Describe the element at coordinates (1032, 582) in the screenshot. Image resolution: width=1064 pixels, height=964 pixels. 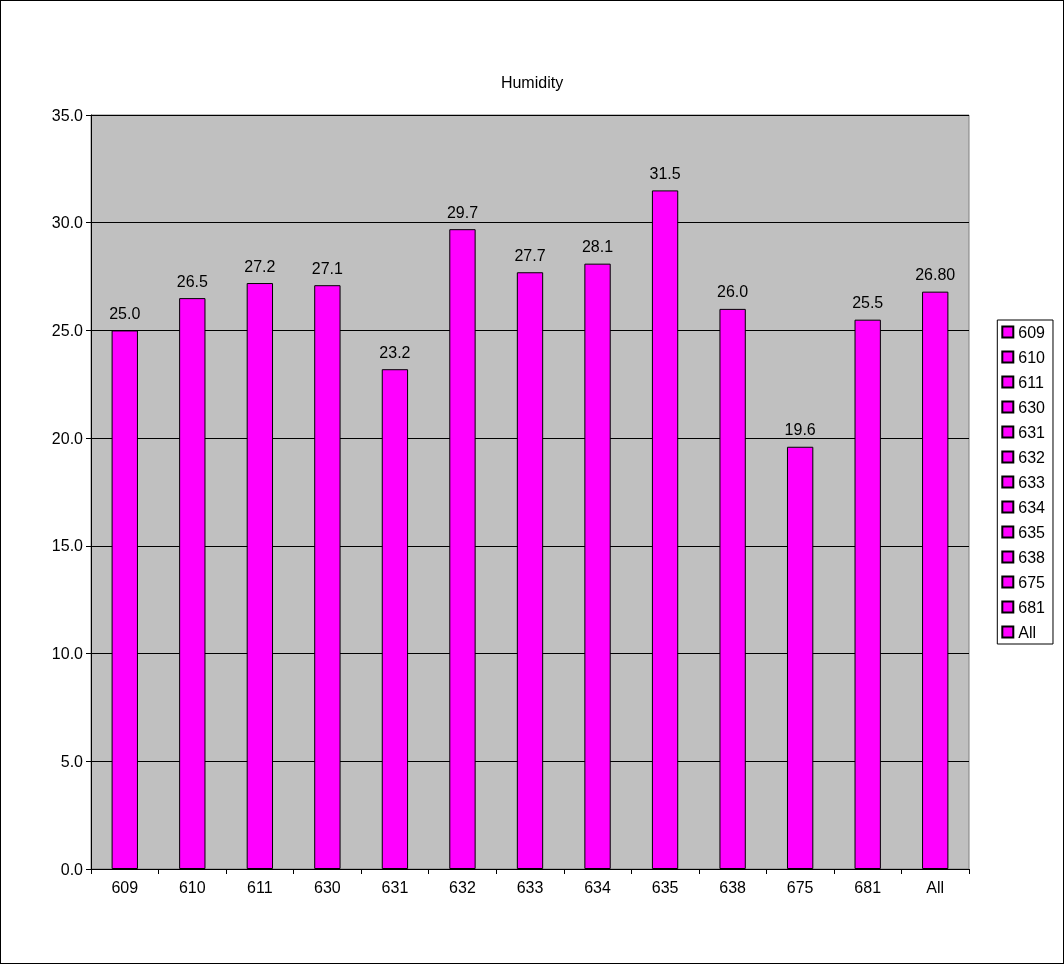
I see `legend-label: 675` at that location.